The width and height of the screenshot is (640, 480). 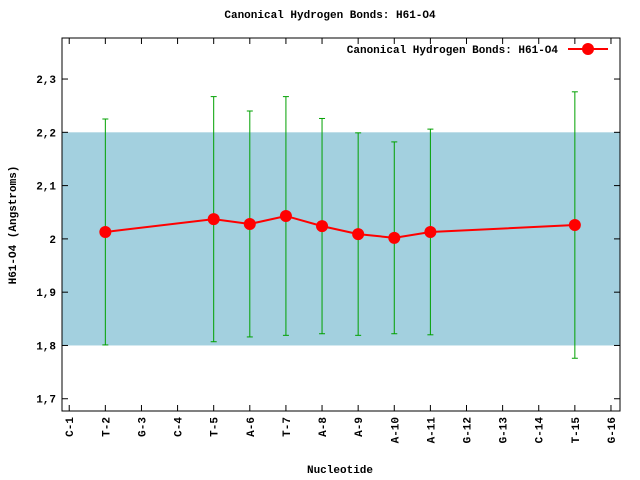 I want to click on x-tick-label: C-14, so click(x=541, y=430).